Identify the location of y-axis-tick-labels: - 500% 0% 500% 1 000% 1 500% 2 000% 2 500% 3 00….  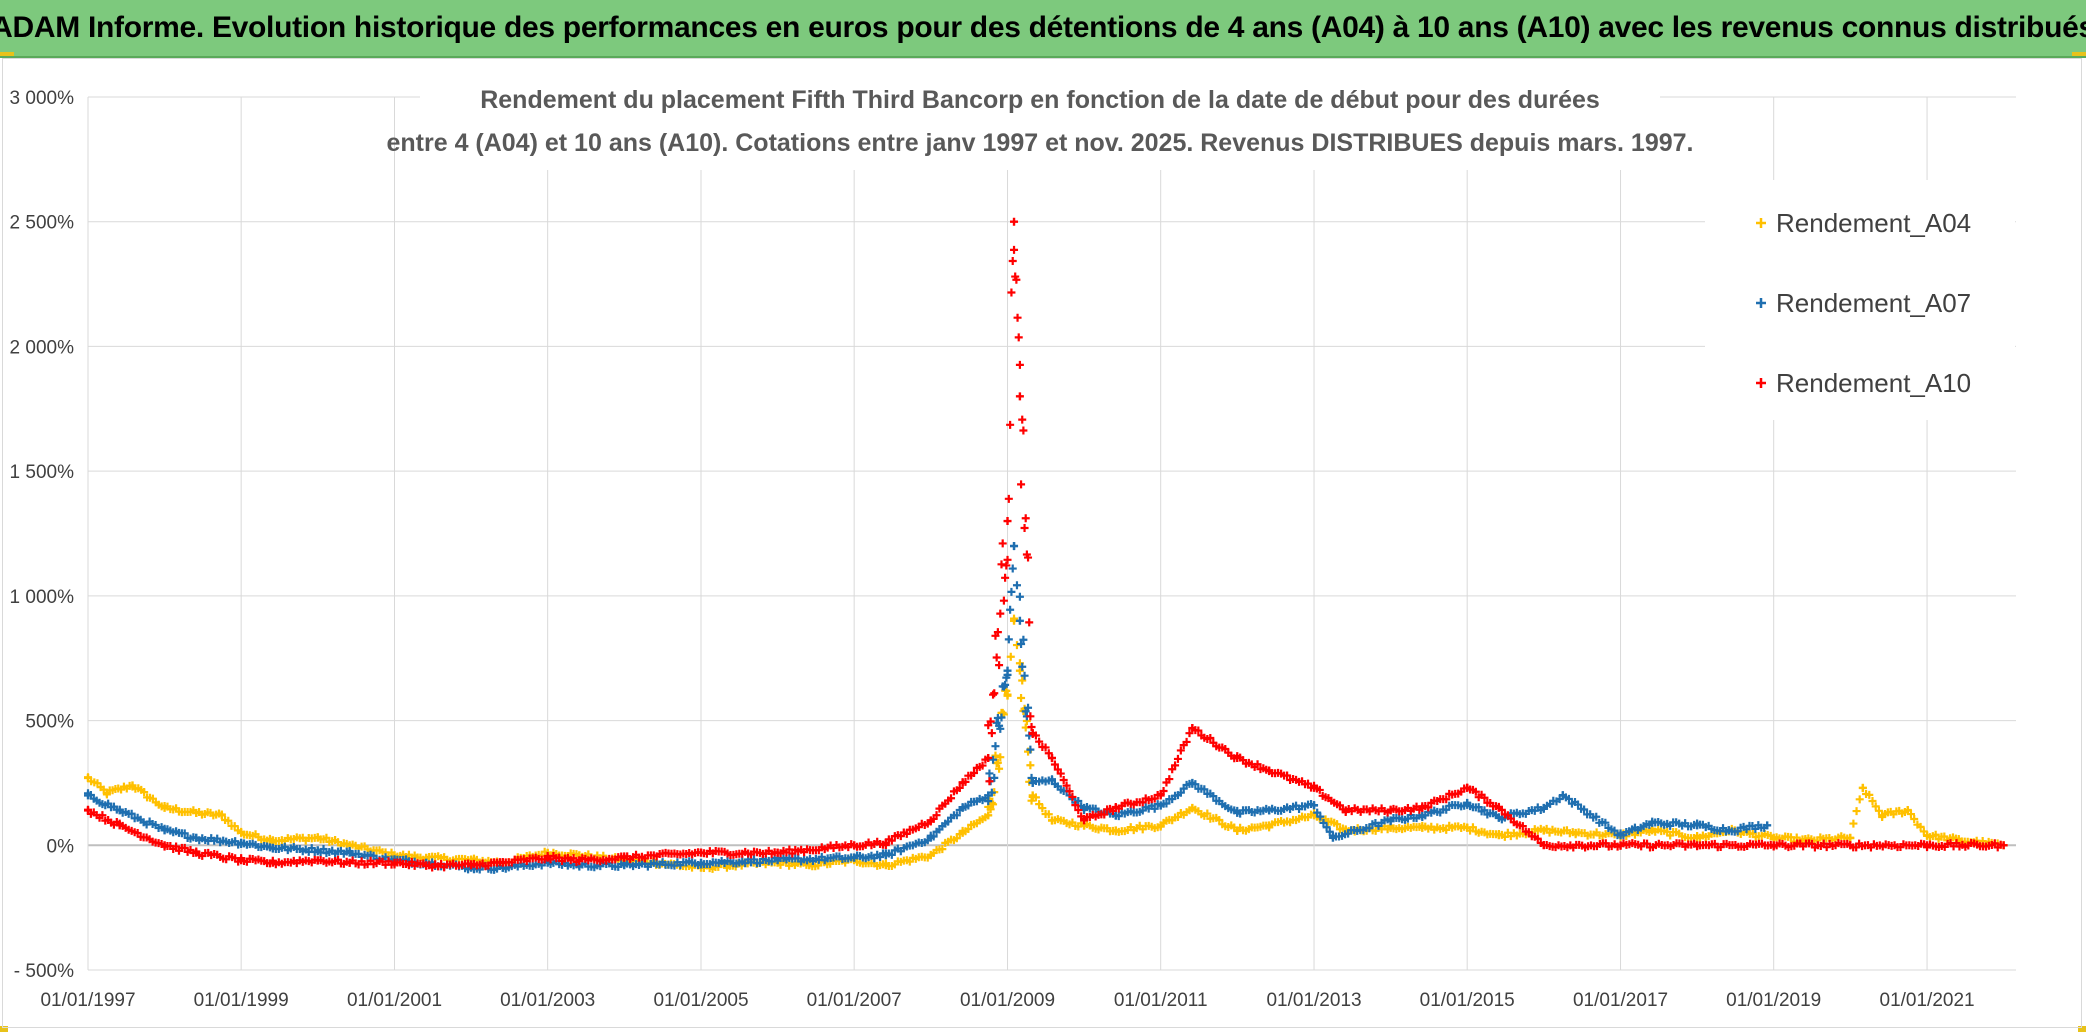
(42, 535).